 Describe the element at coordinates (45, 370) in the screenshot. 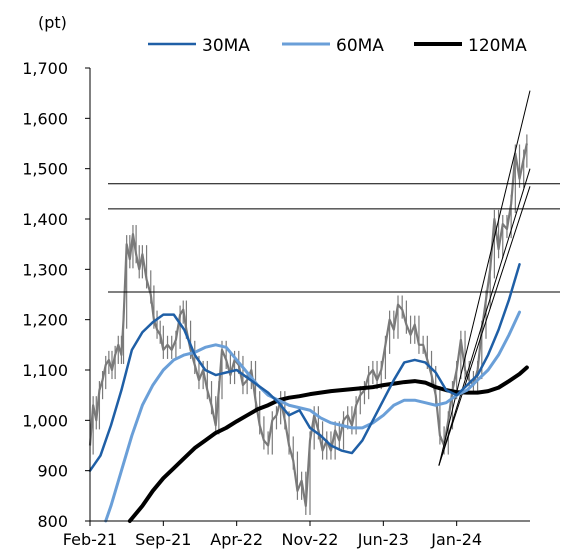

I see `y-tick-label: 1,100` at that location.